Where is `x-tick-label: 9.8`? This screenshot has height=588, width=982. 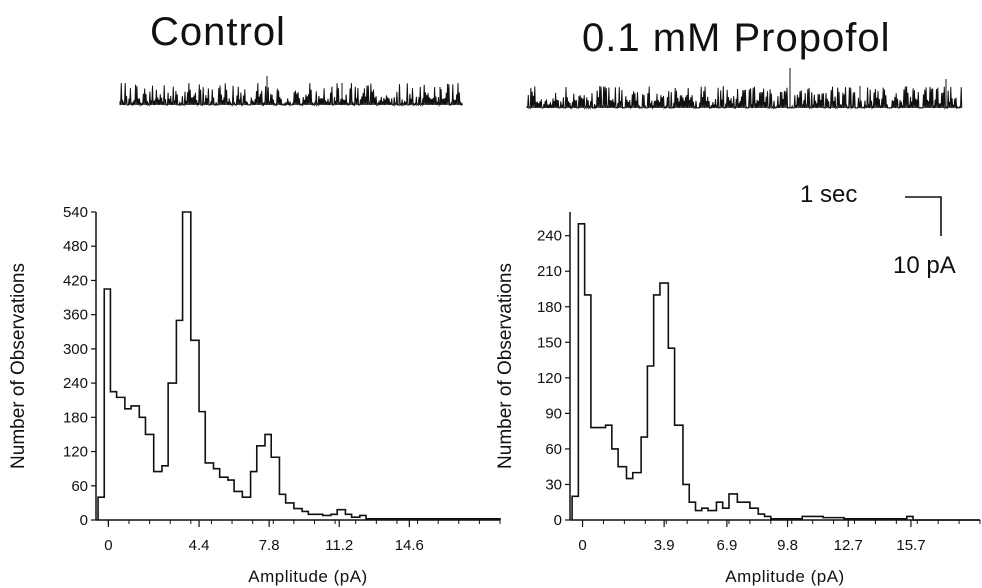
x-tick-label: 9.8 is located at coordinates (787, 545).